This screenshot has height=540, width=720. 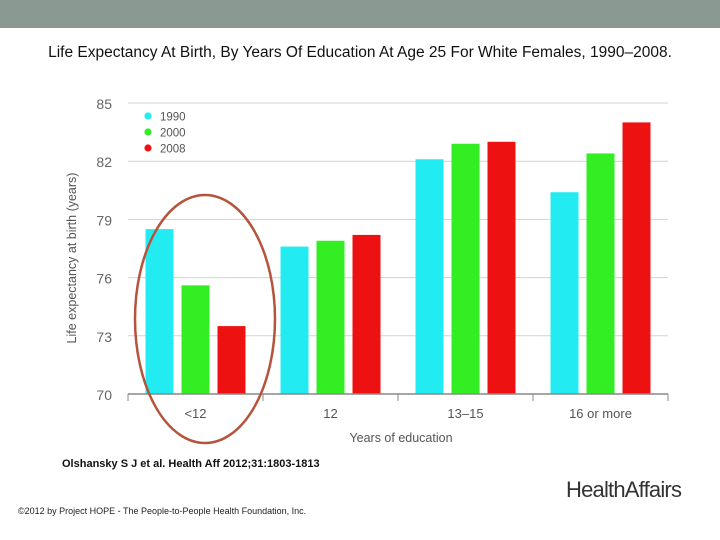 What do you see at coordinates (624, 489) in the screenshot?
I see `health-affairs-logo: HealthAffairs` at bounding box center [624, 489].